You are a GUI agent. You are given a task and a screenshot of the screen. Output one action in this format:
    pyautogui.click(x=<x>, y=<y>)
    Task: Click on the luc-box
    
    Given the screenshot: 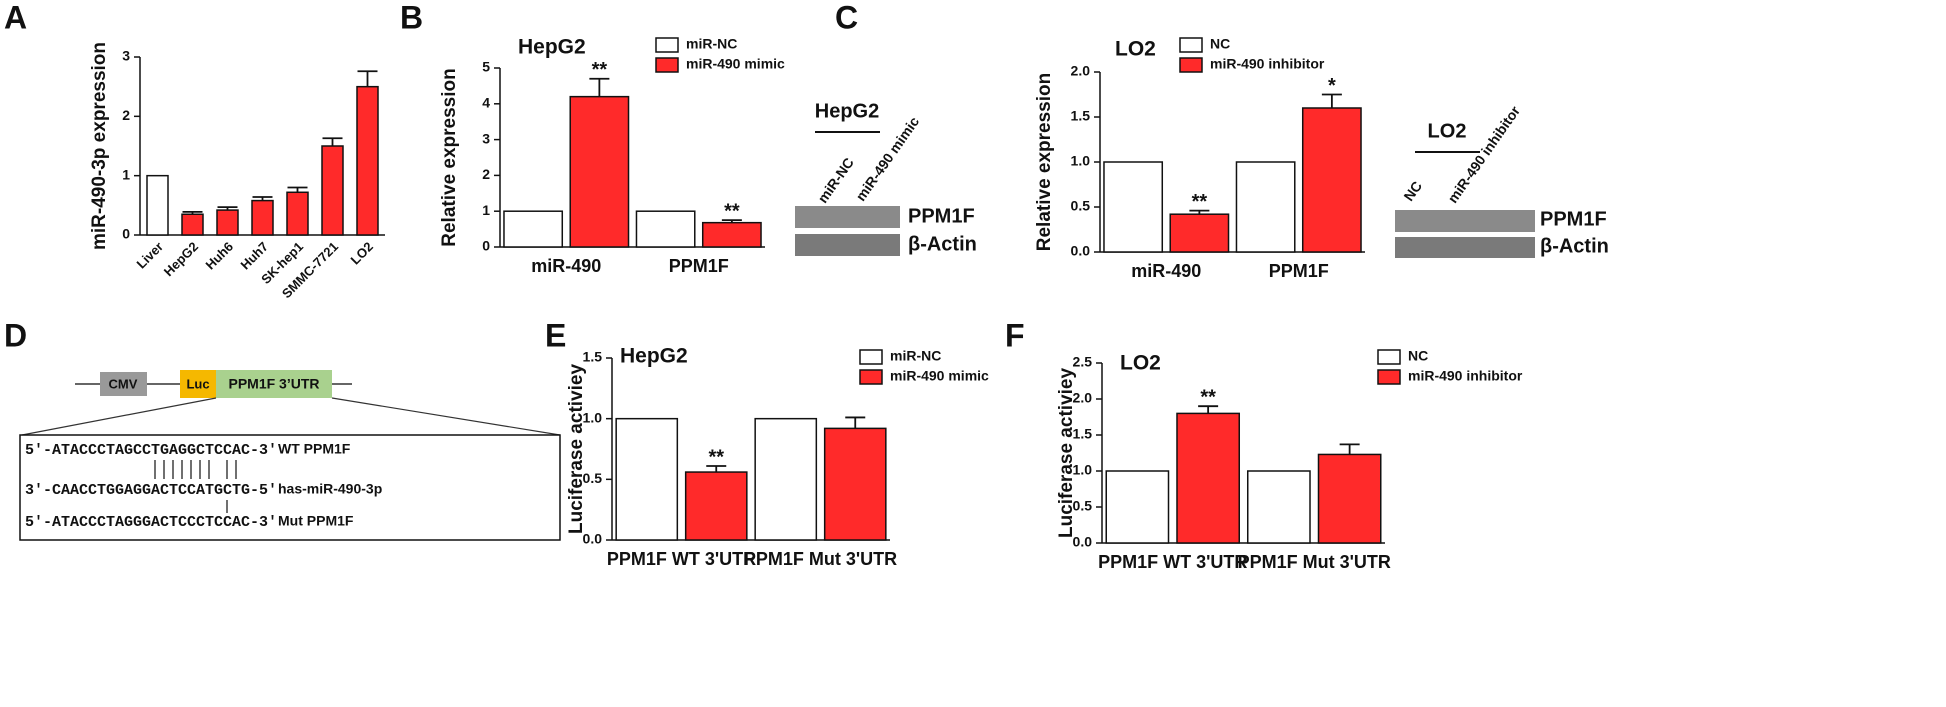 What is the action you would take?
    pyautogui.click(x=198, y=384)
    